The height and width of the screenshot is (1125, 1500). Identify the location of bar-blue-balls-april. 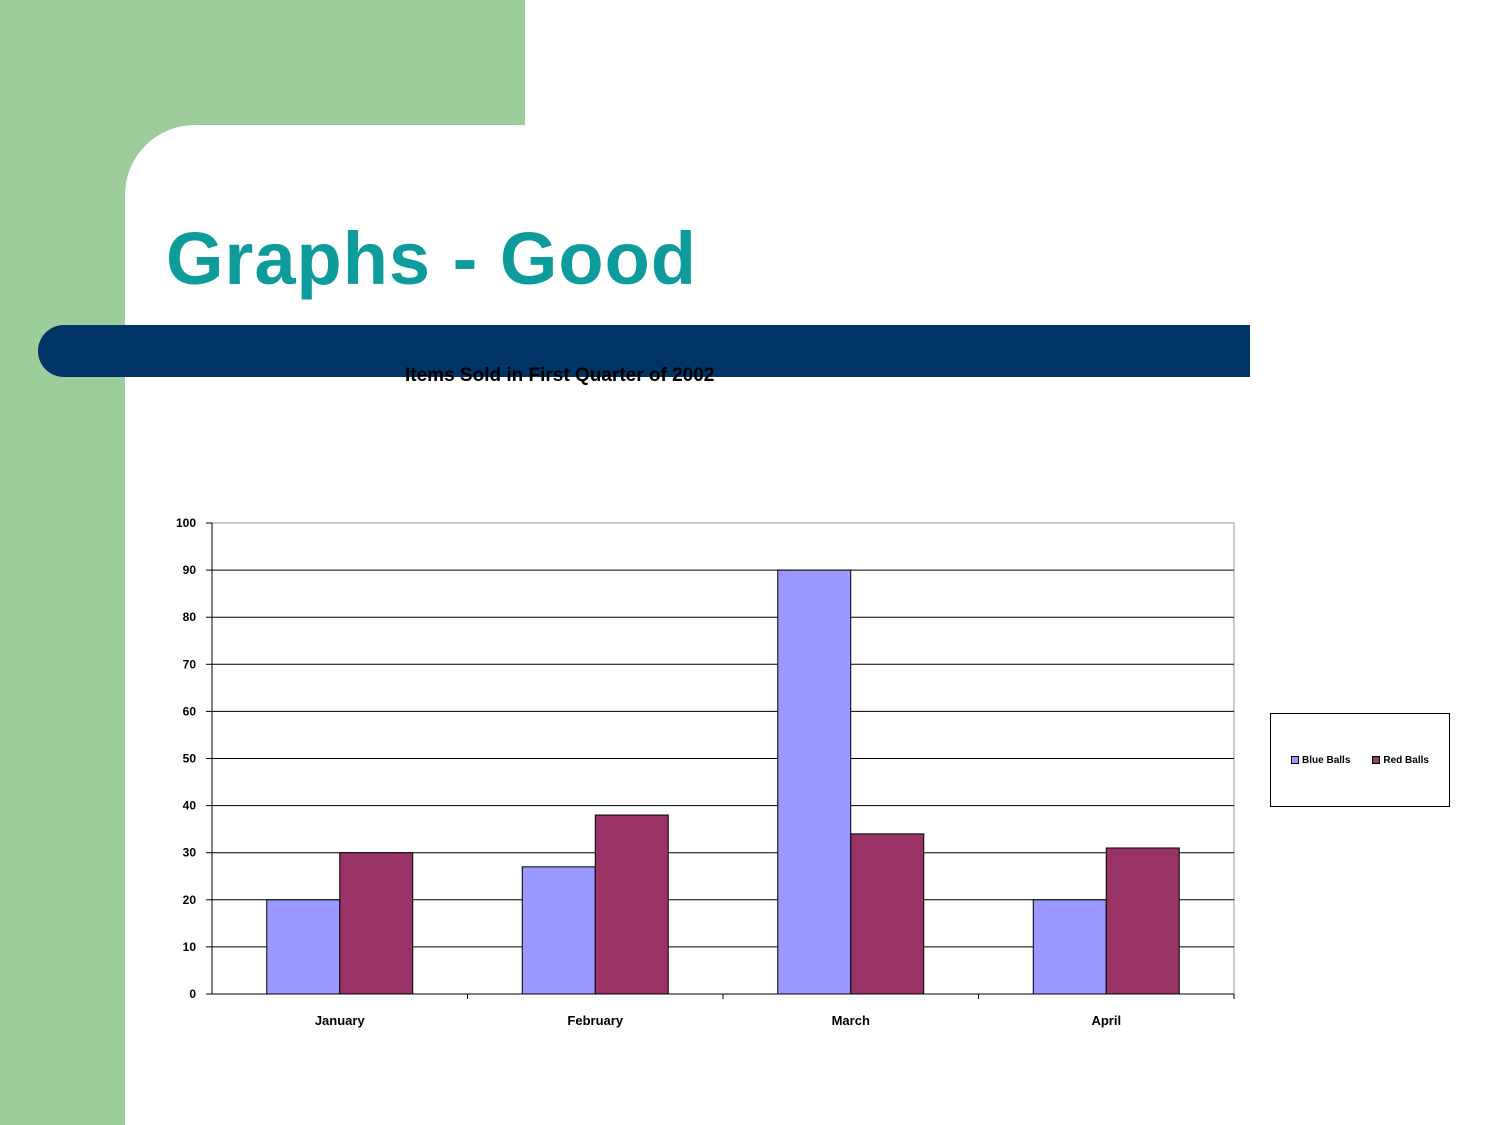
(1069, 947).